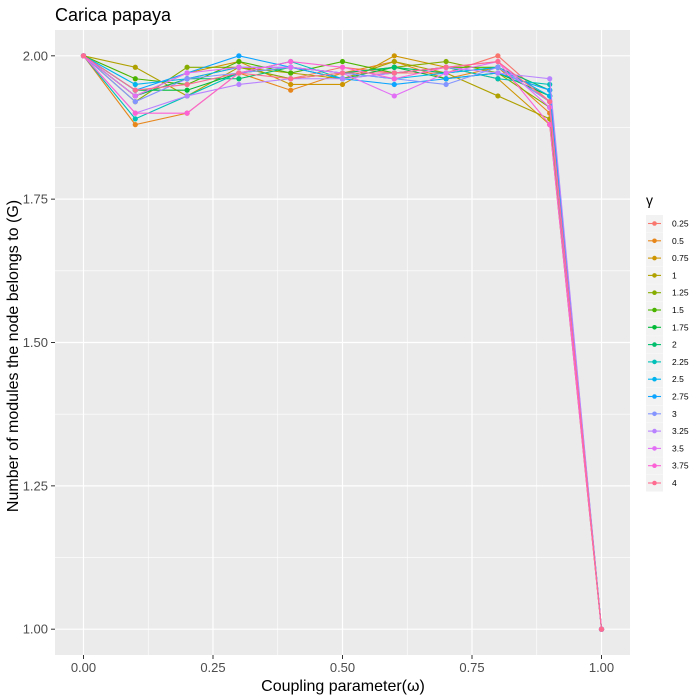 Image resolution: width=700 pixels, height=700 pixels. I want to click on legend-item: 2.25, so click(667, 362).